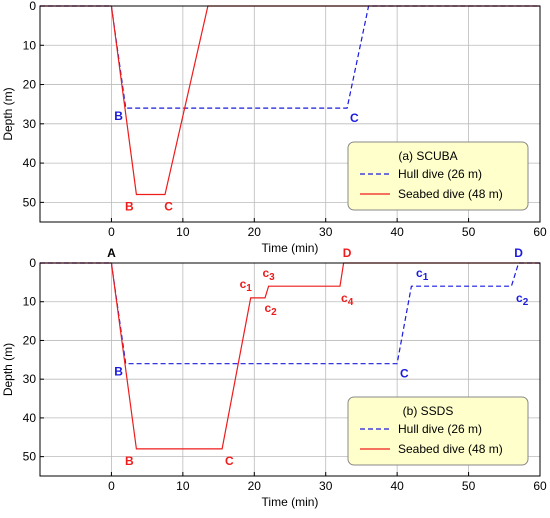 This screenshot has width=550, height=518. Describe the element at coordinates (427, 156) in the screenshot. I see `panel-title-a: (a) SCUBA` at that location.